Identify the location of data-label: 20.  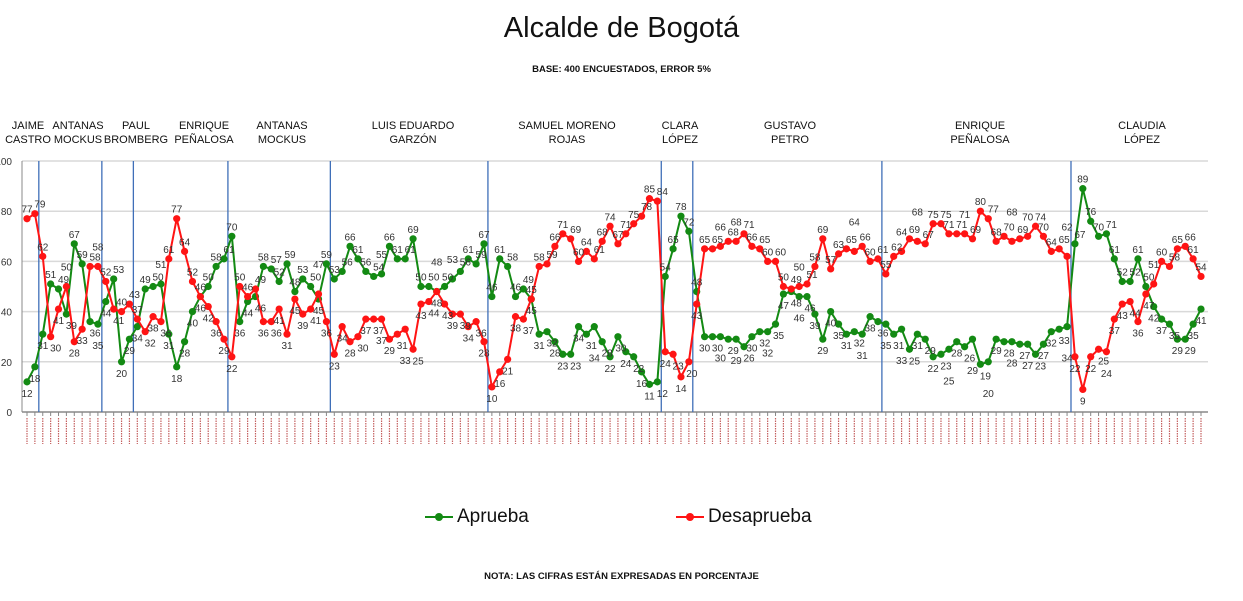
(692, 374).